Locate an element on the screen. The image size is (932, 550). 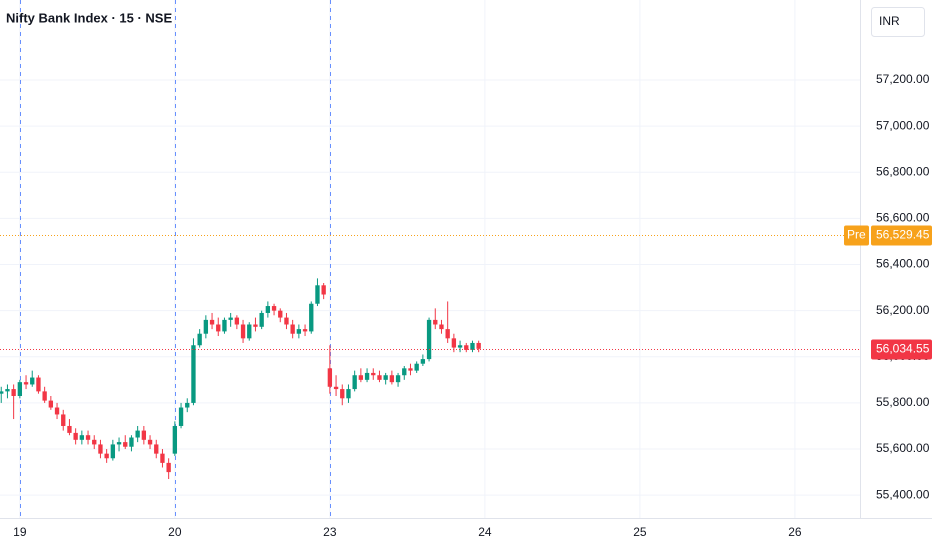
y-tick-label: 56,600.00 is located at coordinates (903, 218).